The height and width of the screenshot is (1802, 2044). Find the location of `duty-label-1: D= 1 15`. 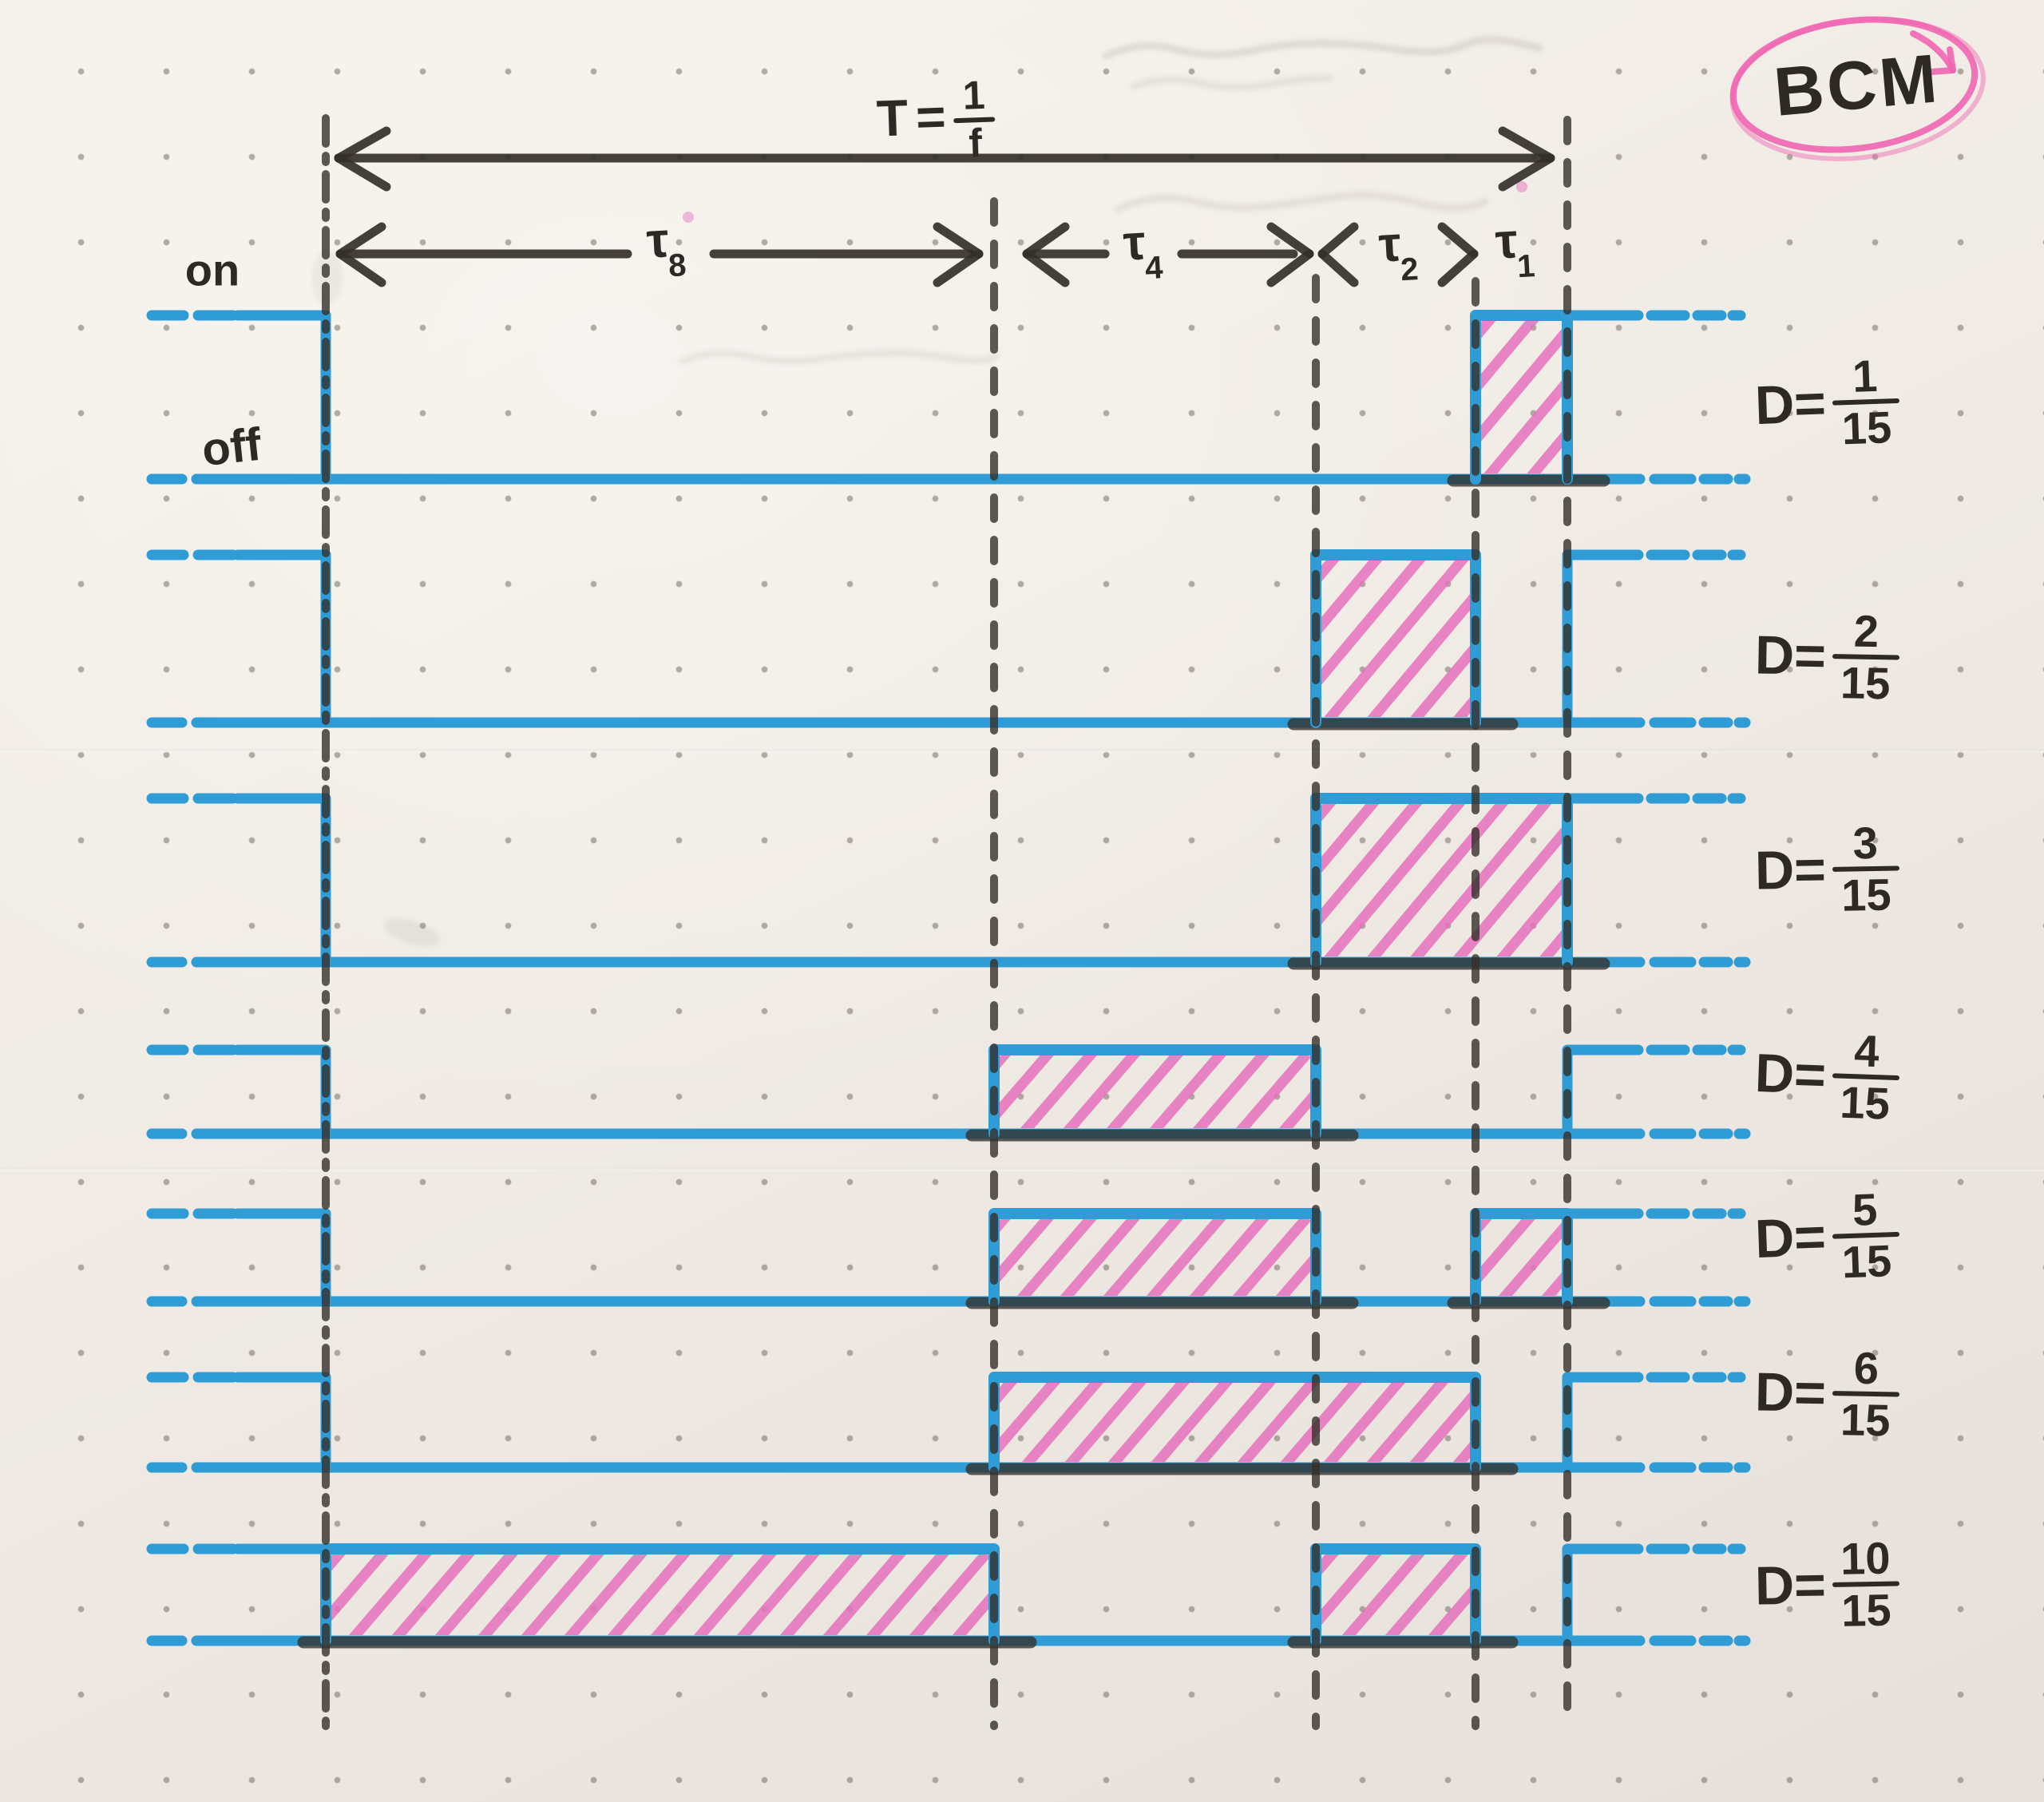

duty-label-1: D= 1 15 is located at coordinates (1827, 402).